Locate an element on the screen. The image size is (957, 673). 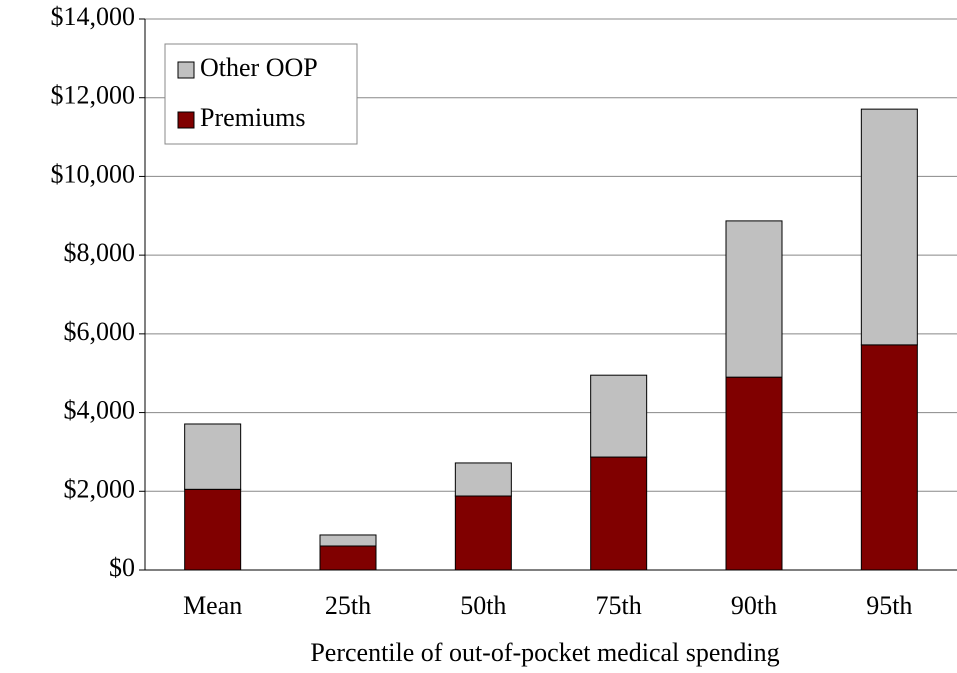
y-tick-label: $14,000 is located at coordinates (93, 16).